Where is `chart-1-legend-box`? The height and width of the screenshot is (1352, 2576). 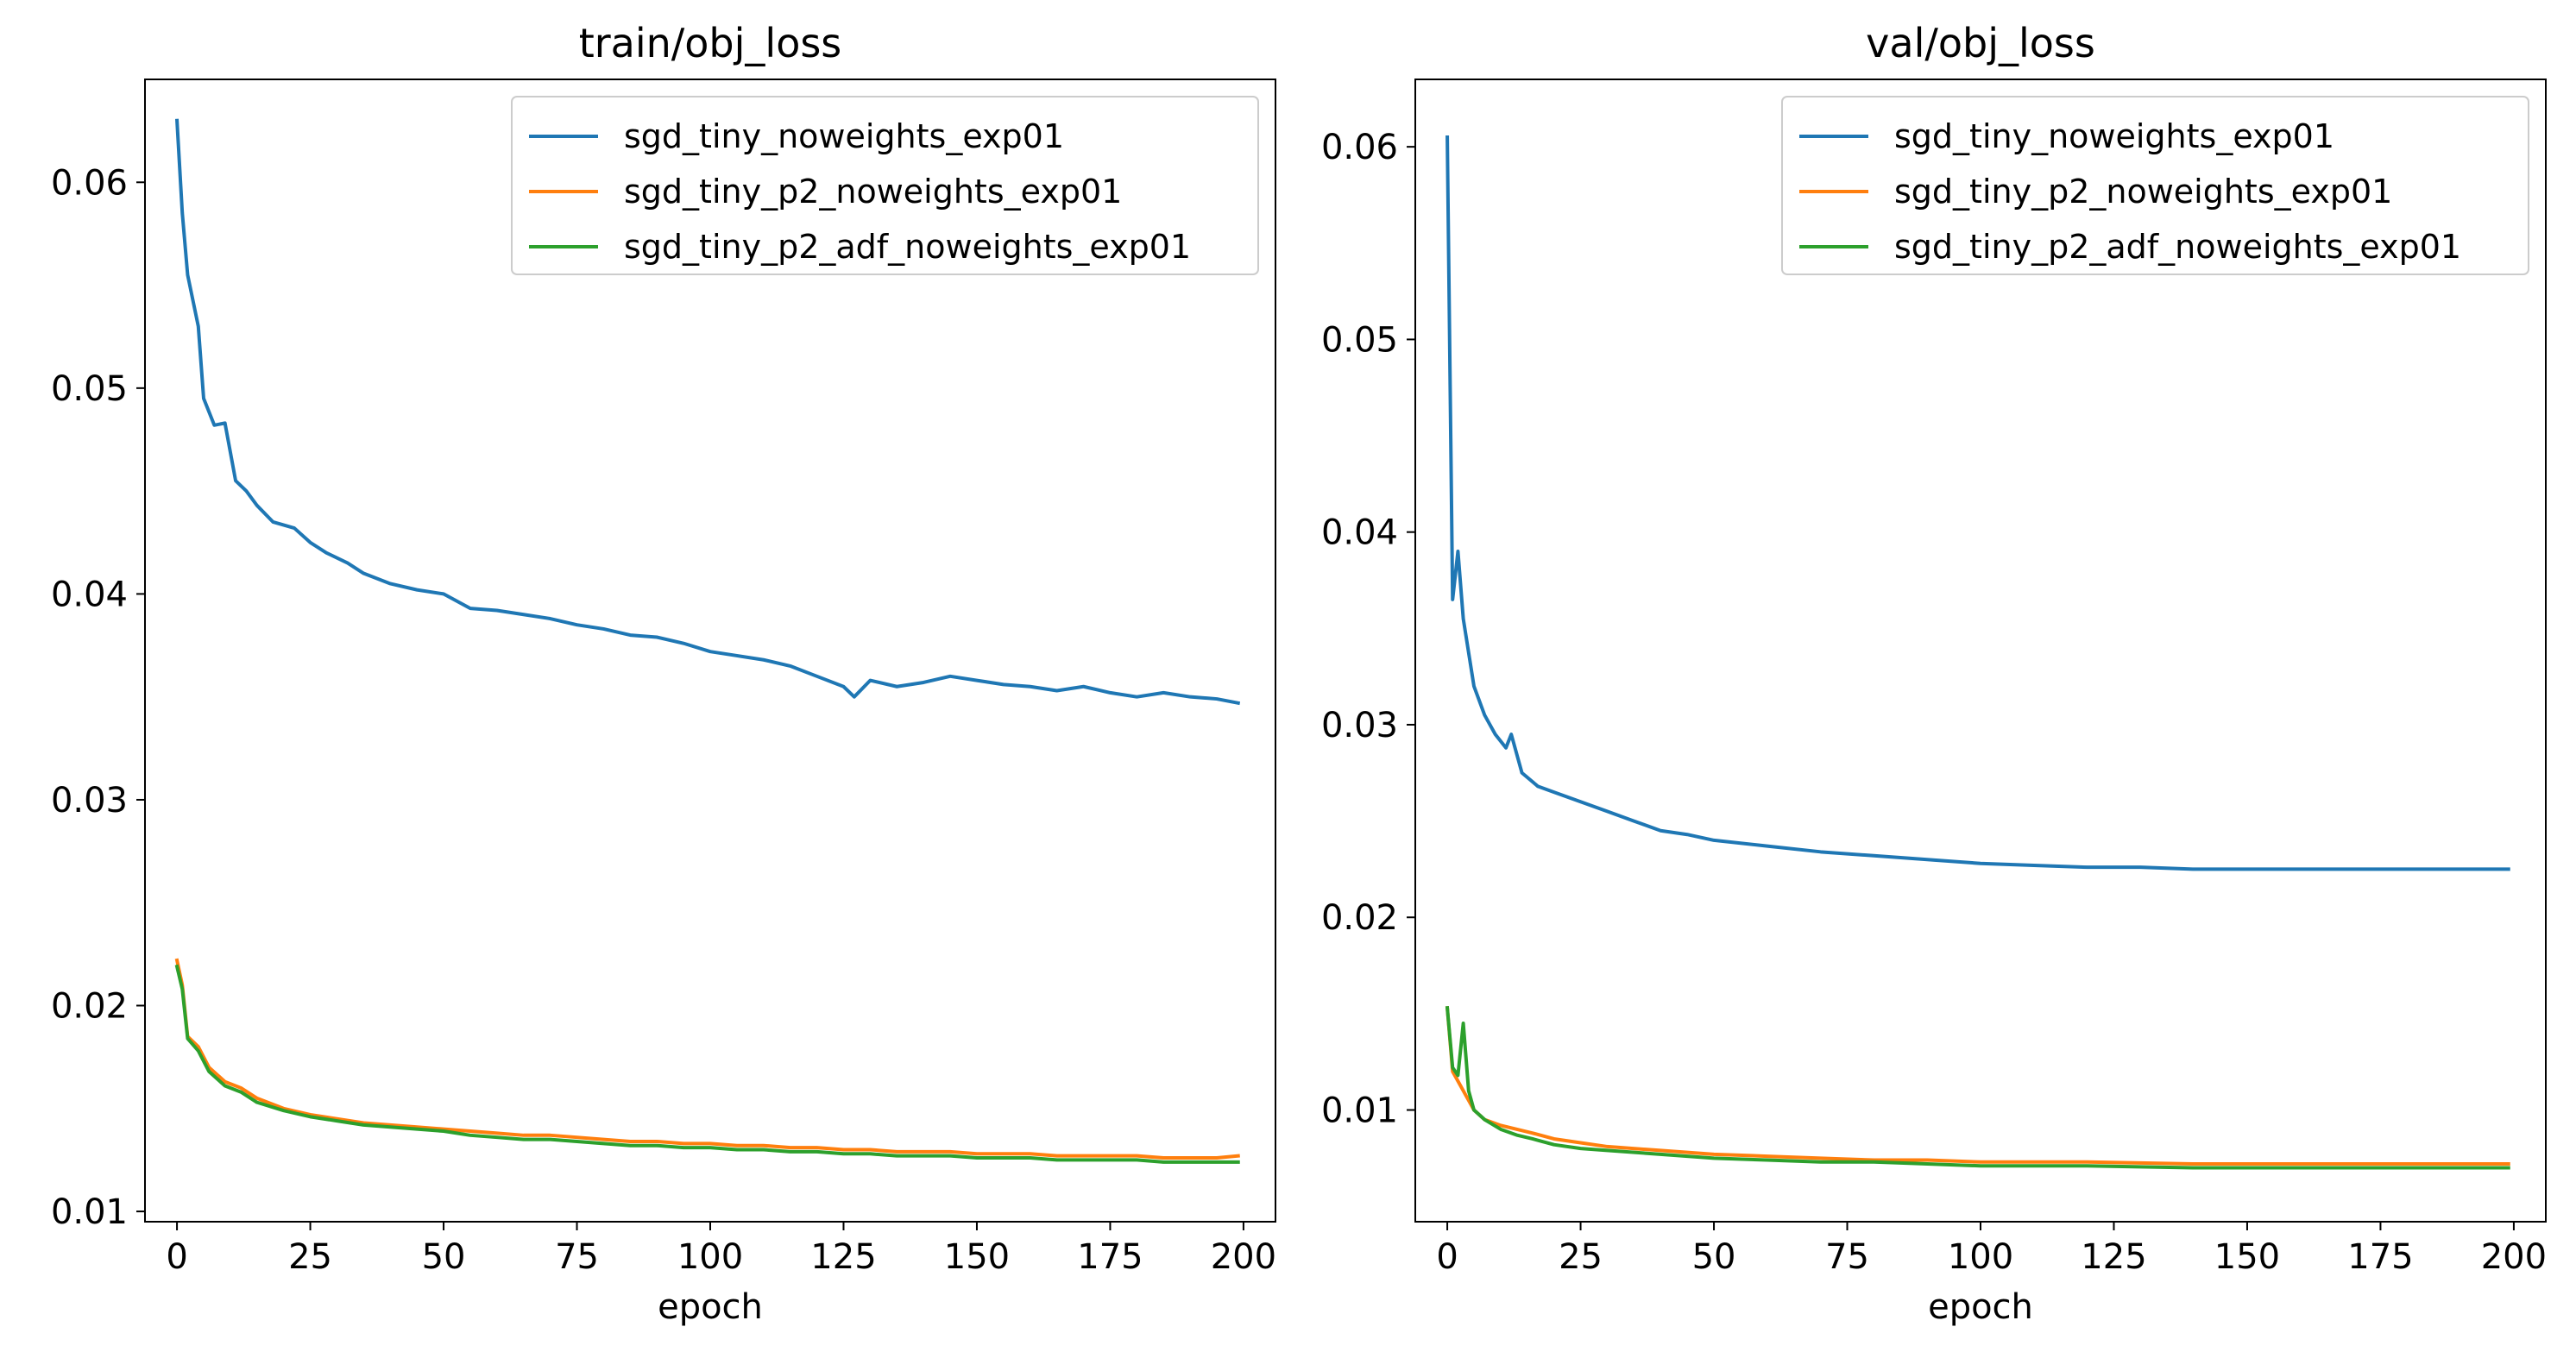
chart-1-legend-box is located at coordinates (885, 185).